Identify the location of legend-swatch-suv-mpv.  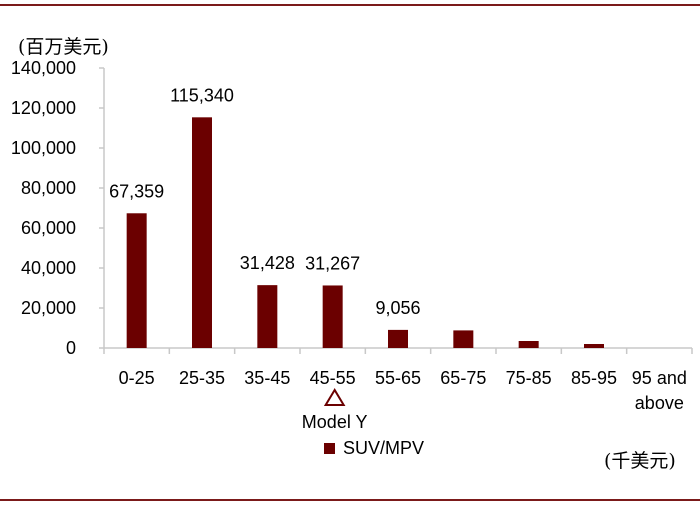
(329, 448).